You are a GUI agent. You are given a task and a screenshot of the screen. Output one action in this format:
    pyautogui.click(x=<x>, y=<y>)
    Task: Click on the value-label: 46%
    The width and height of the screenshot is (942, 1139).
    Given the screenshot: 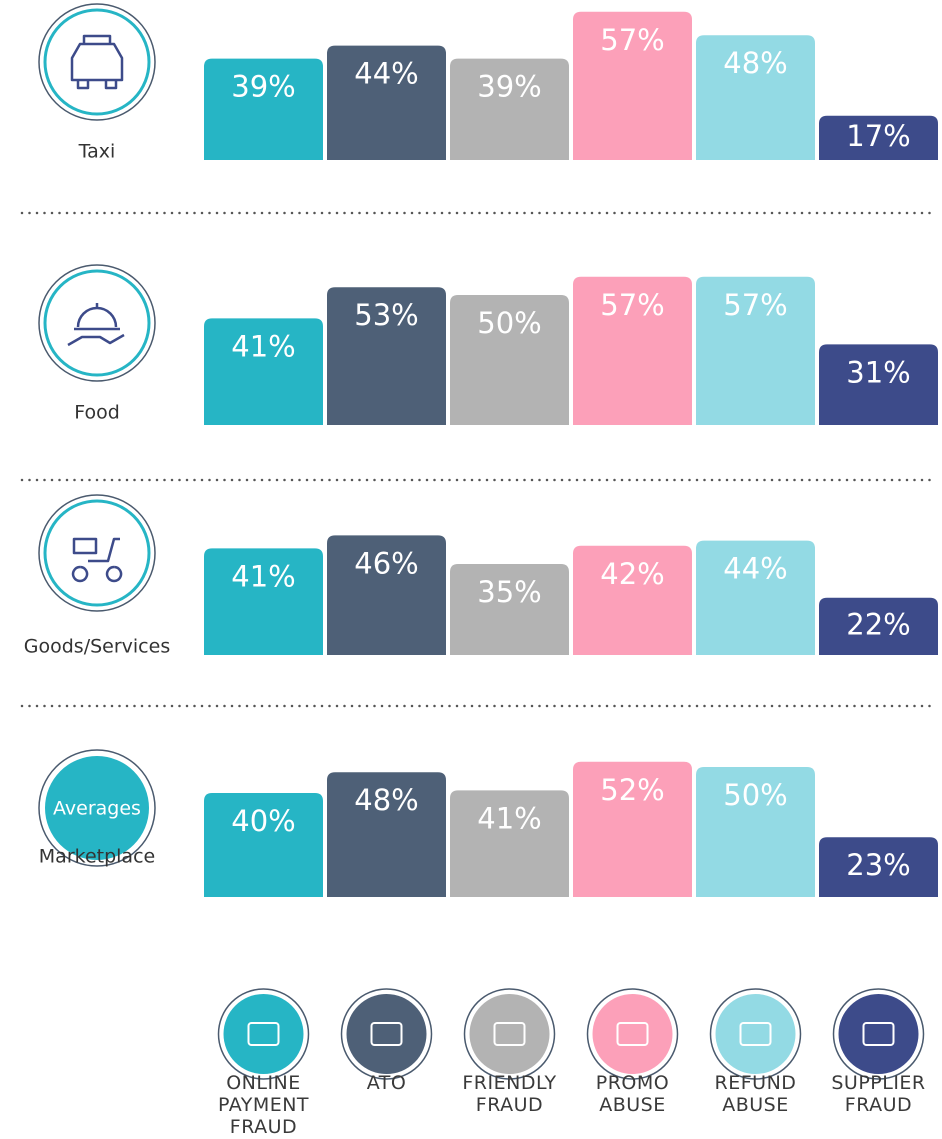 What is the action you would take?
    pyautogui.click(x=386, y=563)
    